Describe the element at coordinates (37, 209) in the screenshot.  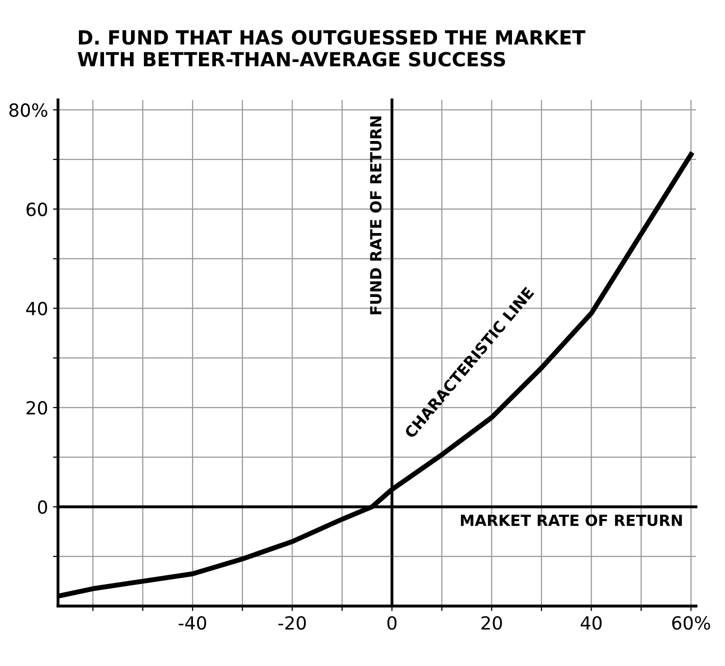
I see `y-tick-label: 60` at that location.